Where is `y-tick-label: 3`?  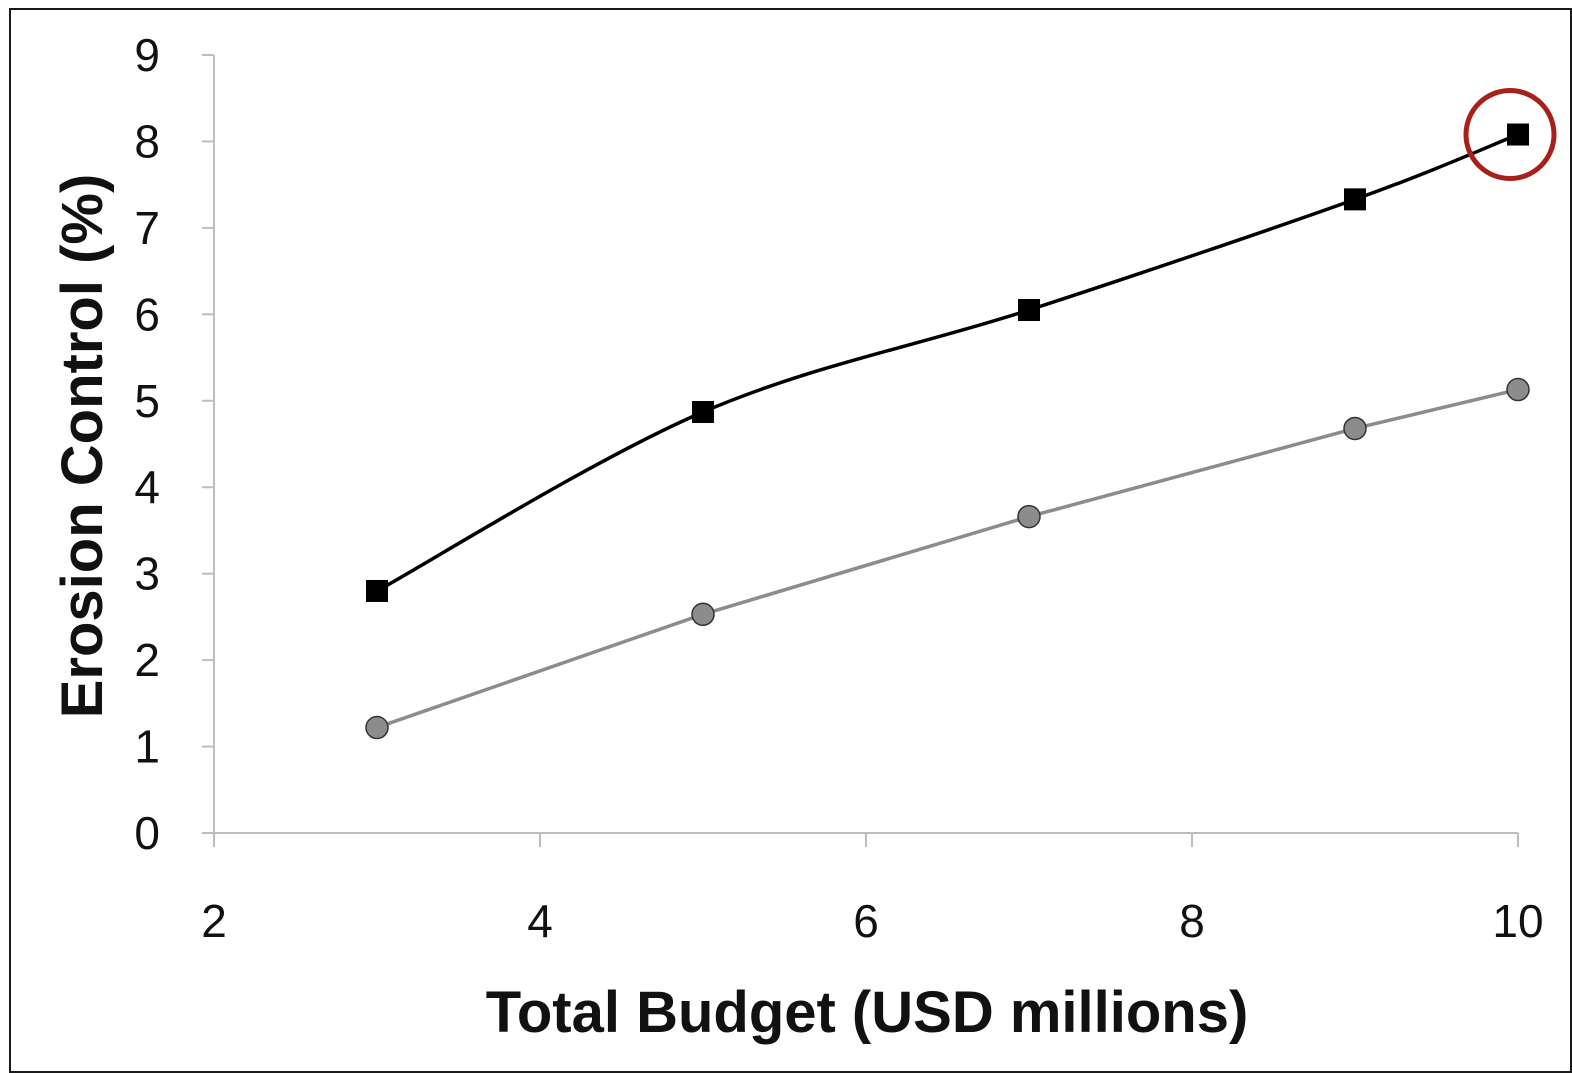 y-tick-label: 3 is located at coordinates (147, 574).